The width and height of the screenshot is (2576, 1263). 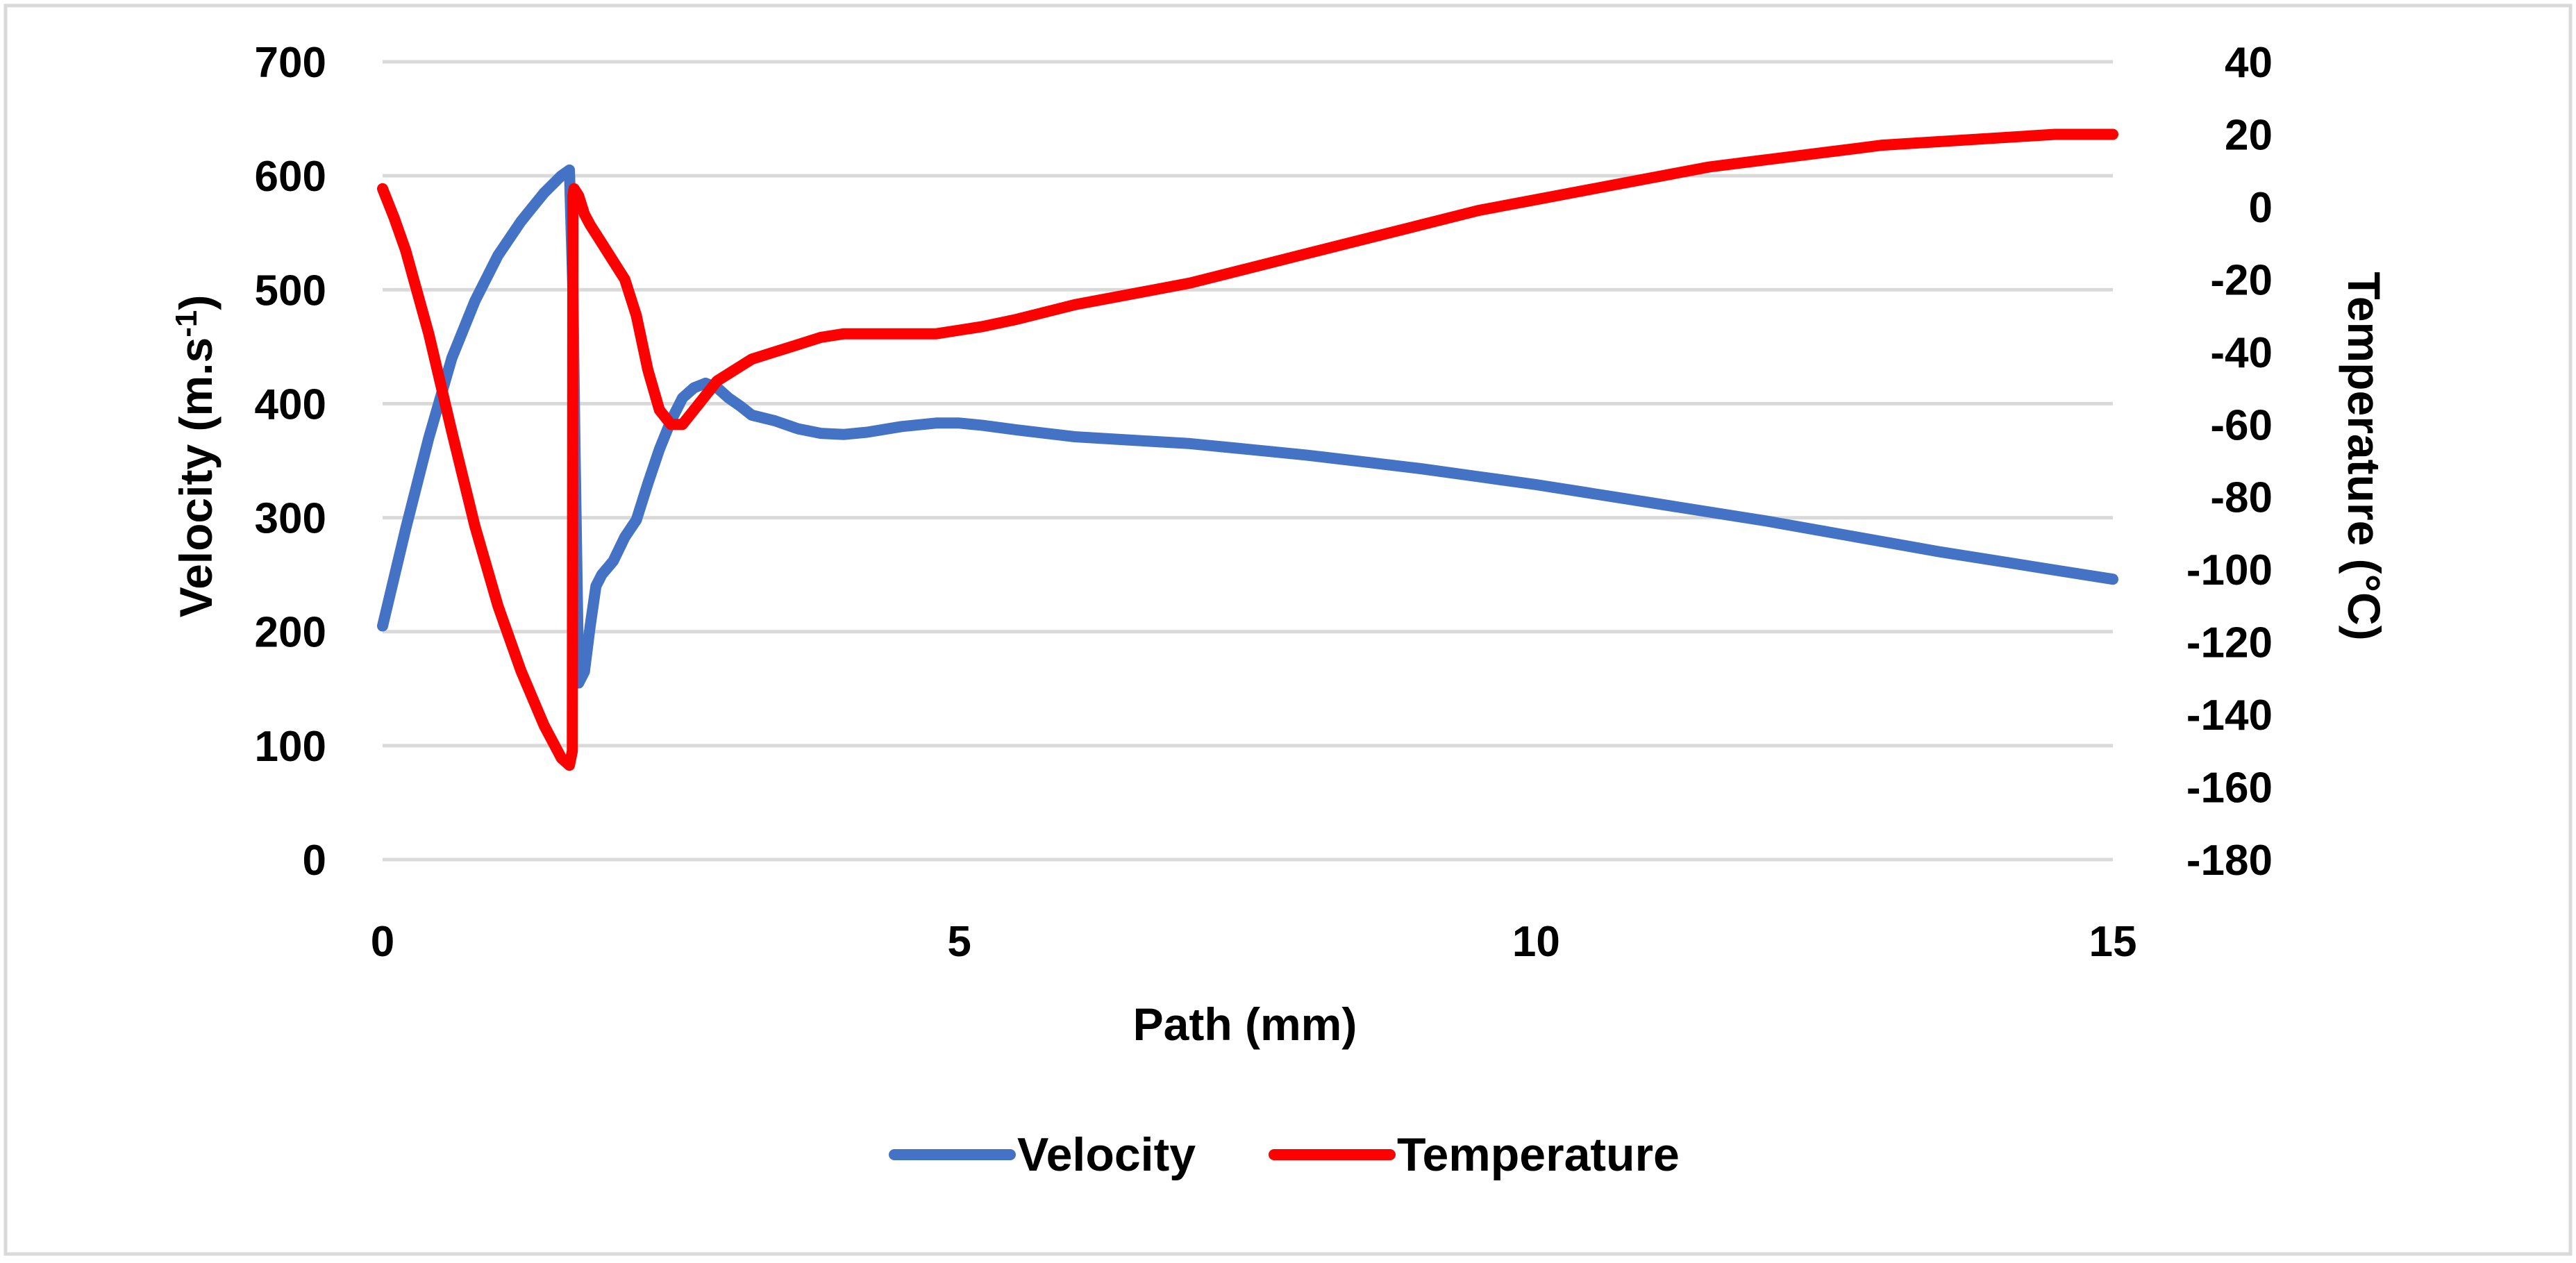 I want to click on y-left-tick-label: 500, so click(x=290, y=291).